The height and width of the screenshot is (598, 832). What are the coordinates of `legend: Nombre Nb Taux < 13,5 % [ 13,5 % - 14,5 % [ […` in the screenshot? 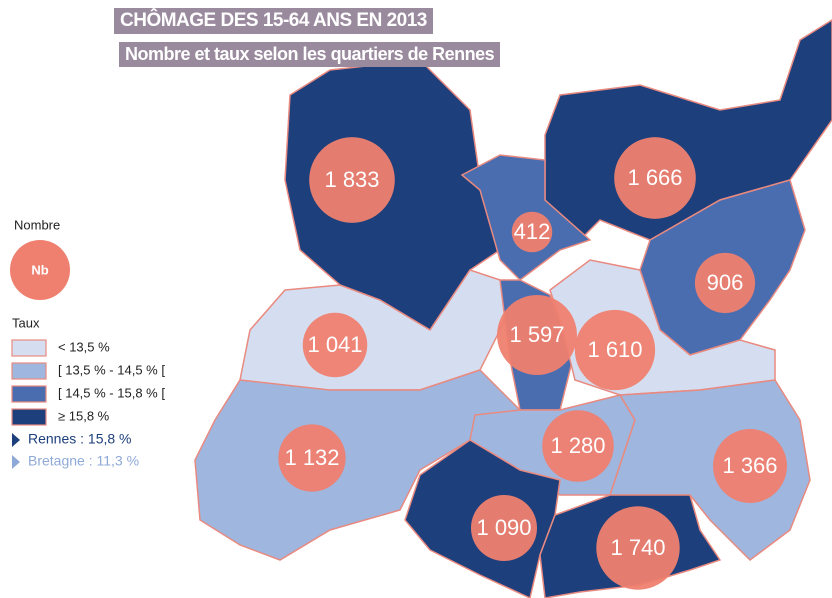 It's located at (87, 343).